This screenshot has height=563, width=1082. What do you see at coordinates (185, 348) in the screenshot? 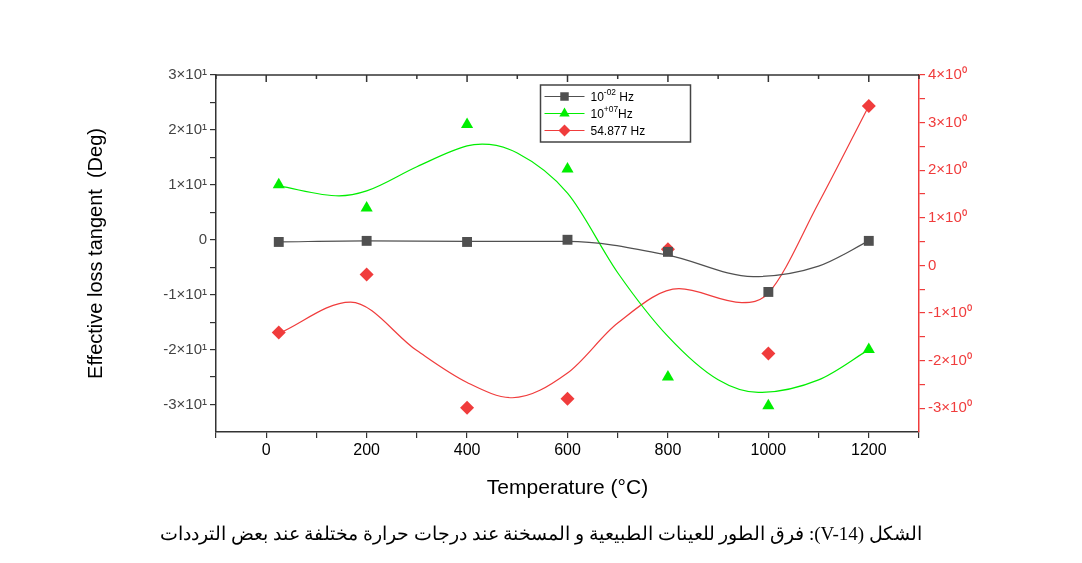
I see `y-tick-label: -2×10¹` at bounding box center [185, 348].